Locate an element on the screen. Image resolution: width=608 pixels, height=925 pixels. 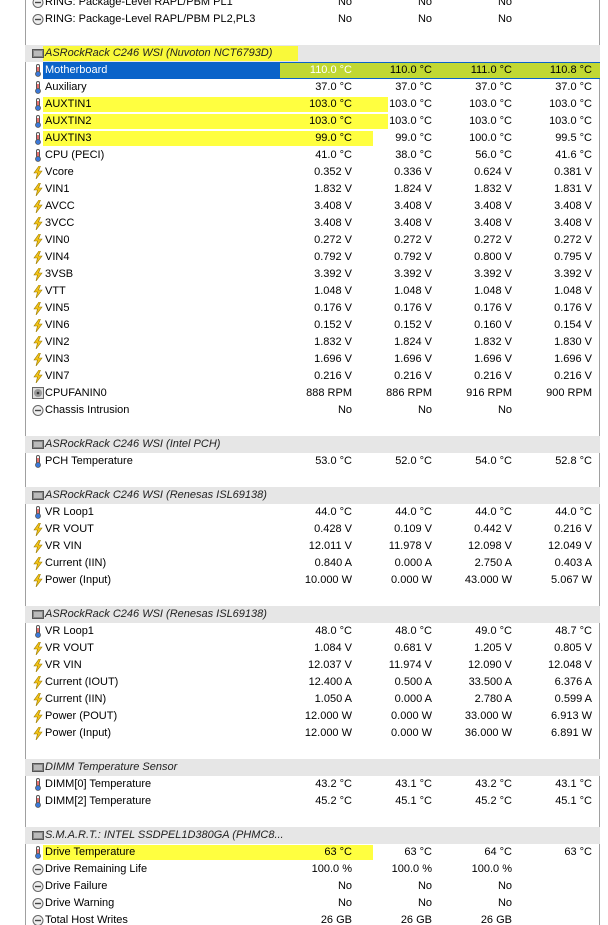
sensor-value: 64 °C is located at coordinates (498, 851).